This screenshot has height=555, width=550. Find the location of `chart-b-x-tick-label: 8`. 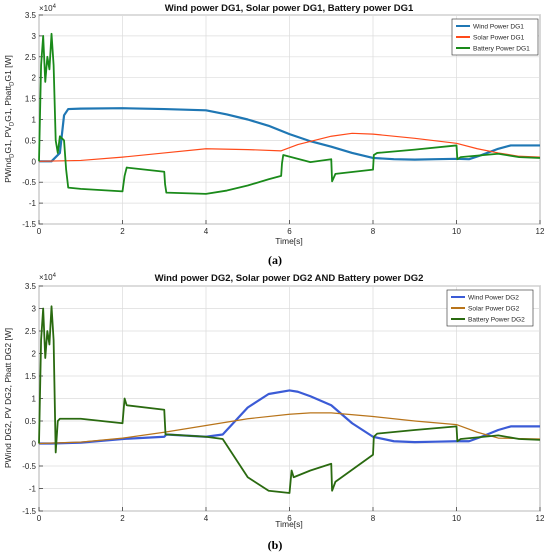

chart-b-x-tick-label: 8 is located at coordinates (373, 518).